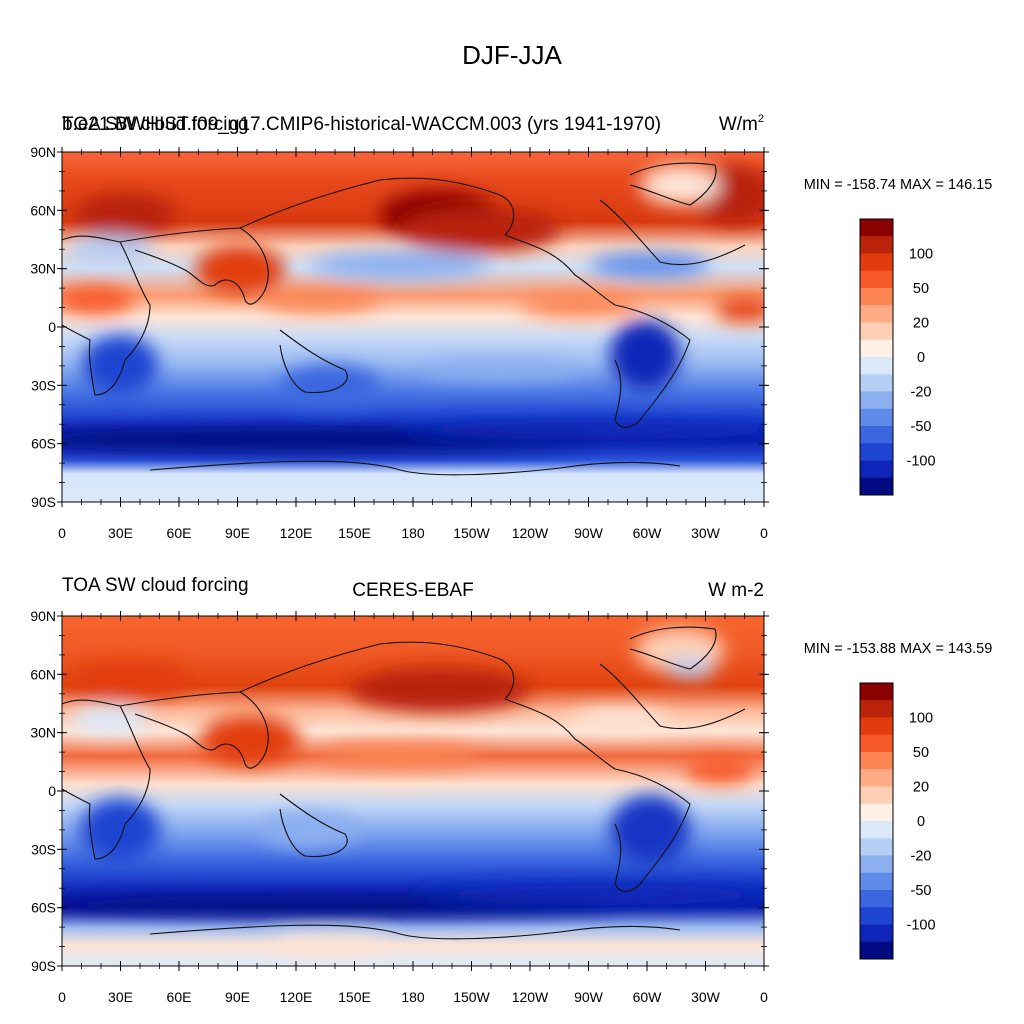  Describe the element at coordinates (898, 185) in the screenshot. I see `min-max-stats: MIN = -158.74 MAX = 146.15` at that location.